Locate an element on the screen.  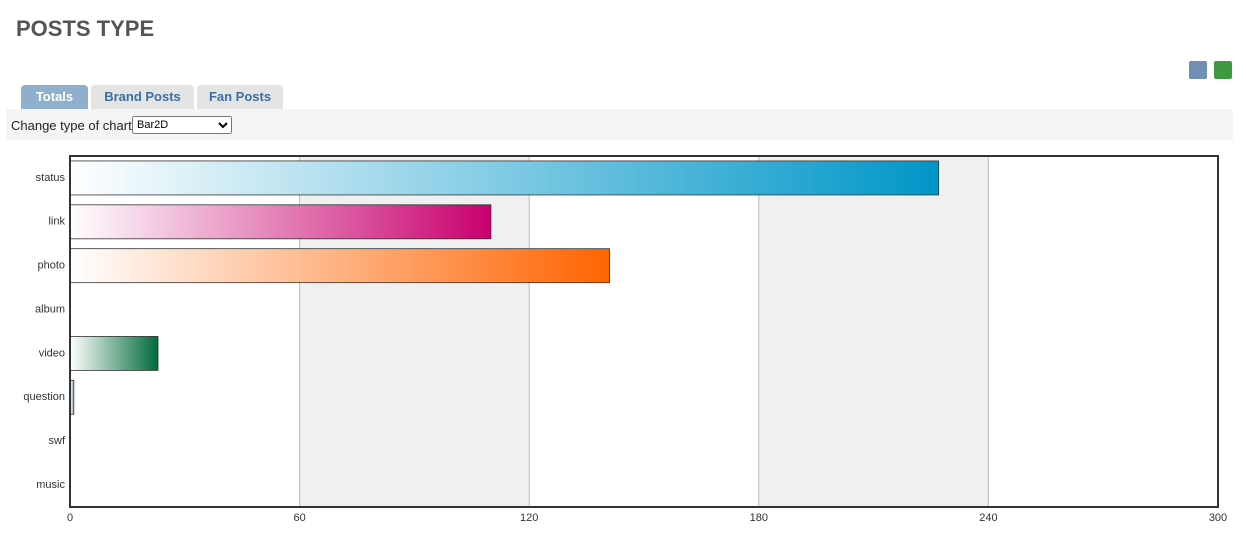
chart-type-select: Bar2D is located at coordinates (182, 125).